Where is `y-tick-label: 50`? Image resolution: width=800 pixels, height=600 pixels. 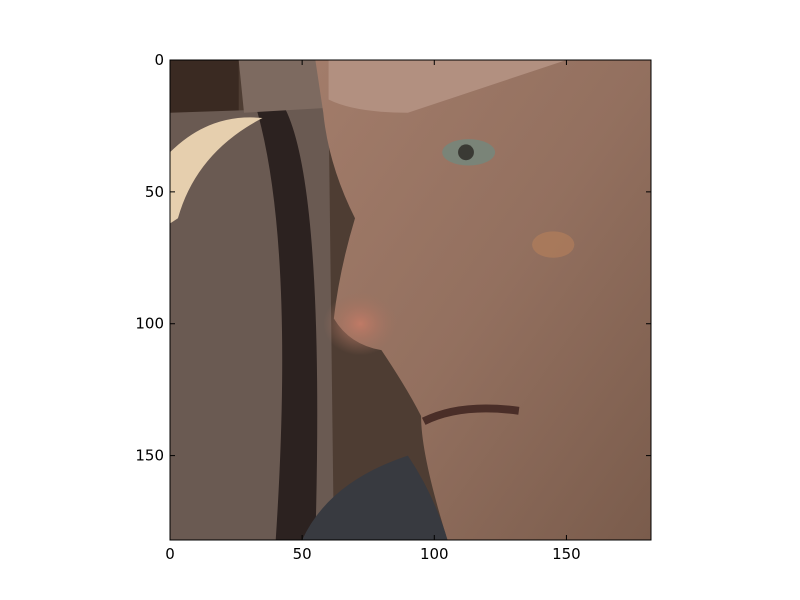 y-tick-label: 50 is located at coordinates (154, 192).